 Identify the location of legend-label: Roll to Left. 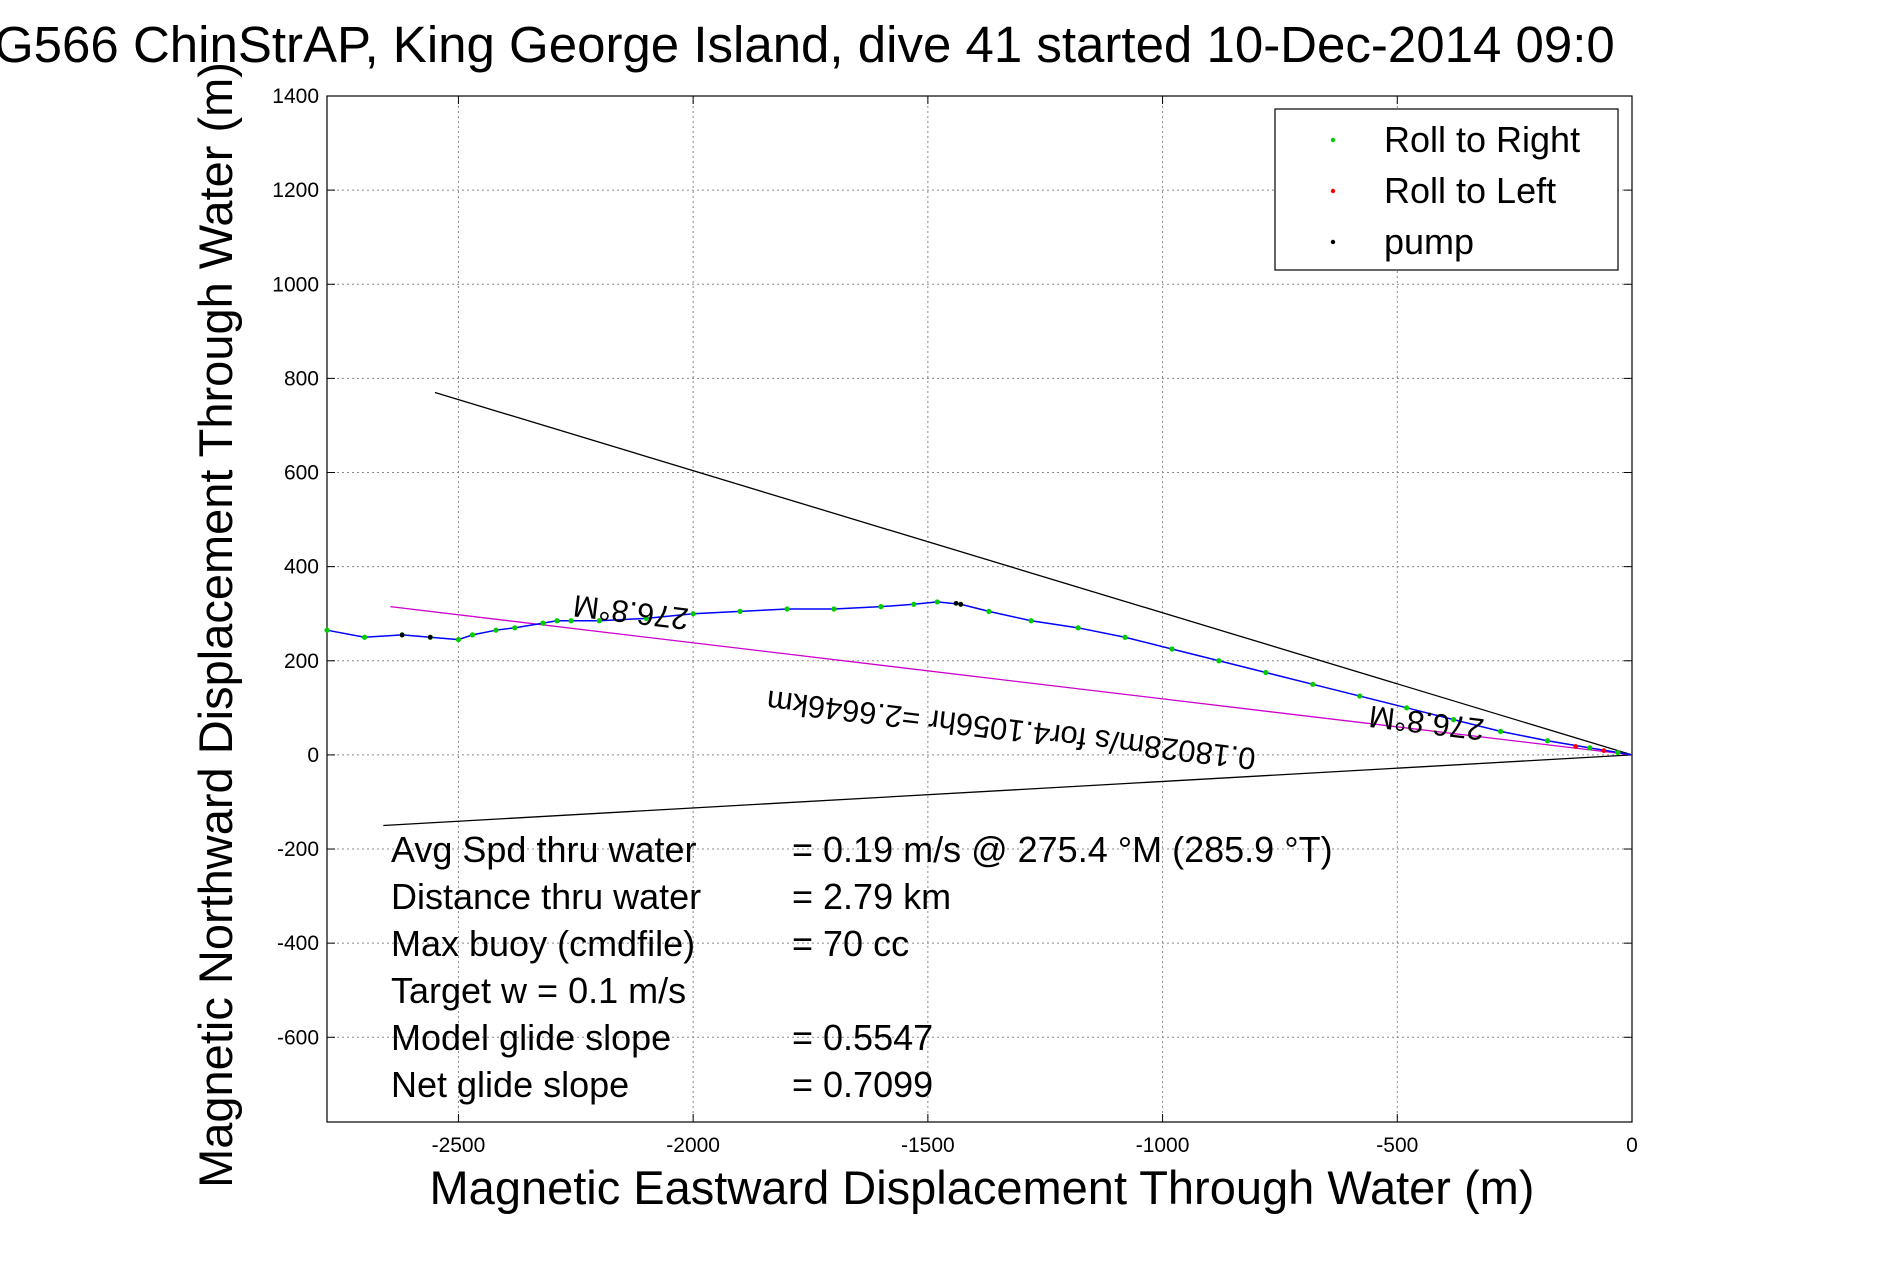
(1470, 190).